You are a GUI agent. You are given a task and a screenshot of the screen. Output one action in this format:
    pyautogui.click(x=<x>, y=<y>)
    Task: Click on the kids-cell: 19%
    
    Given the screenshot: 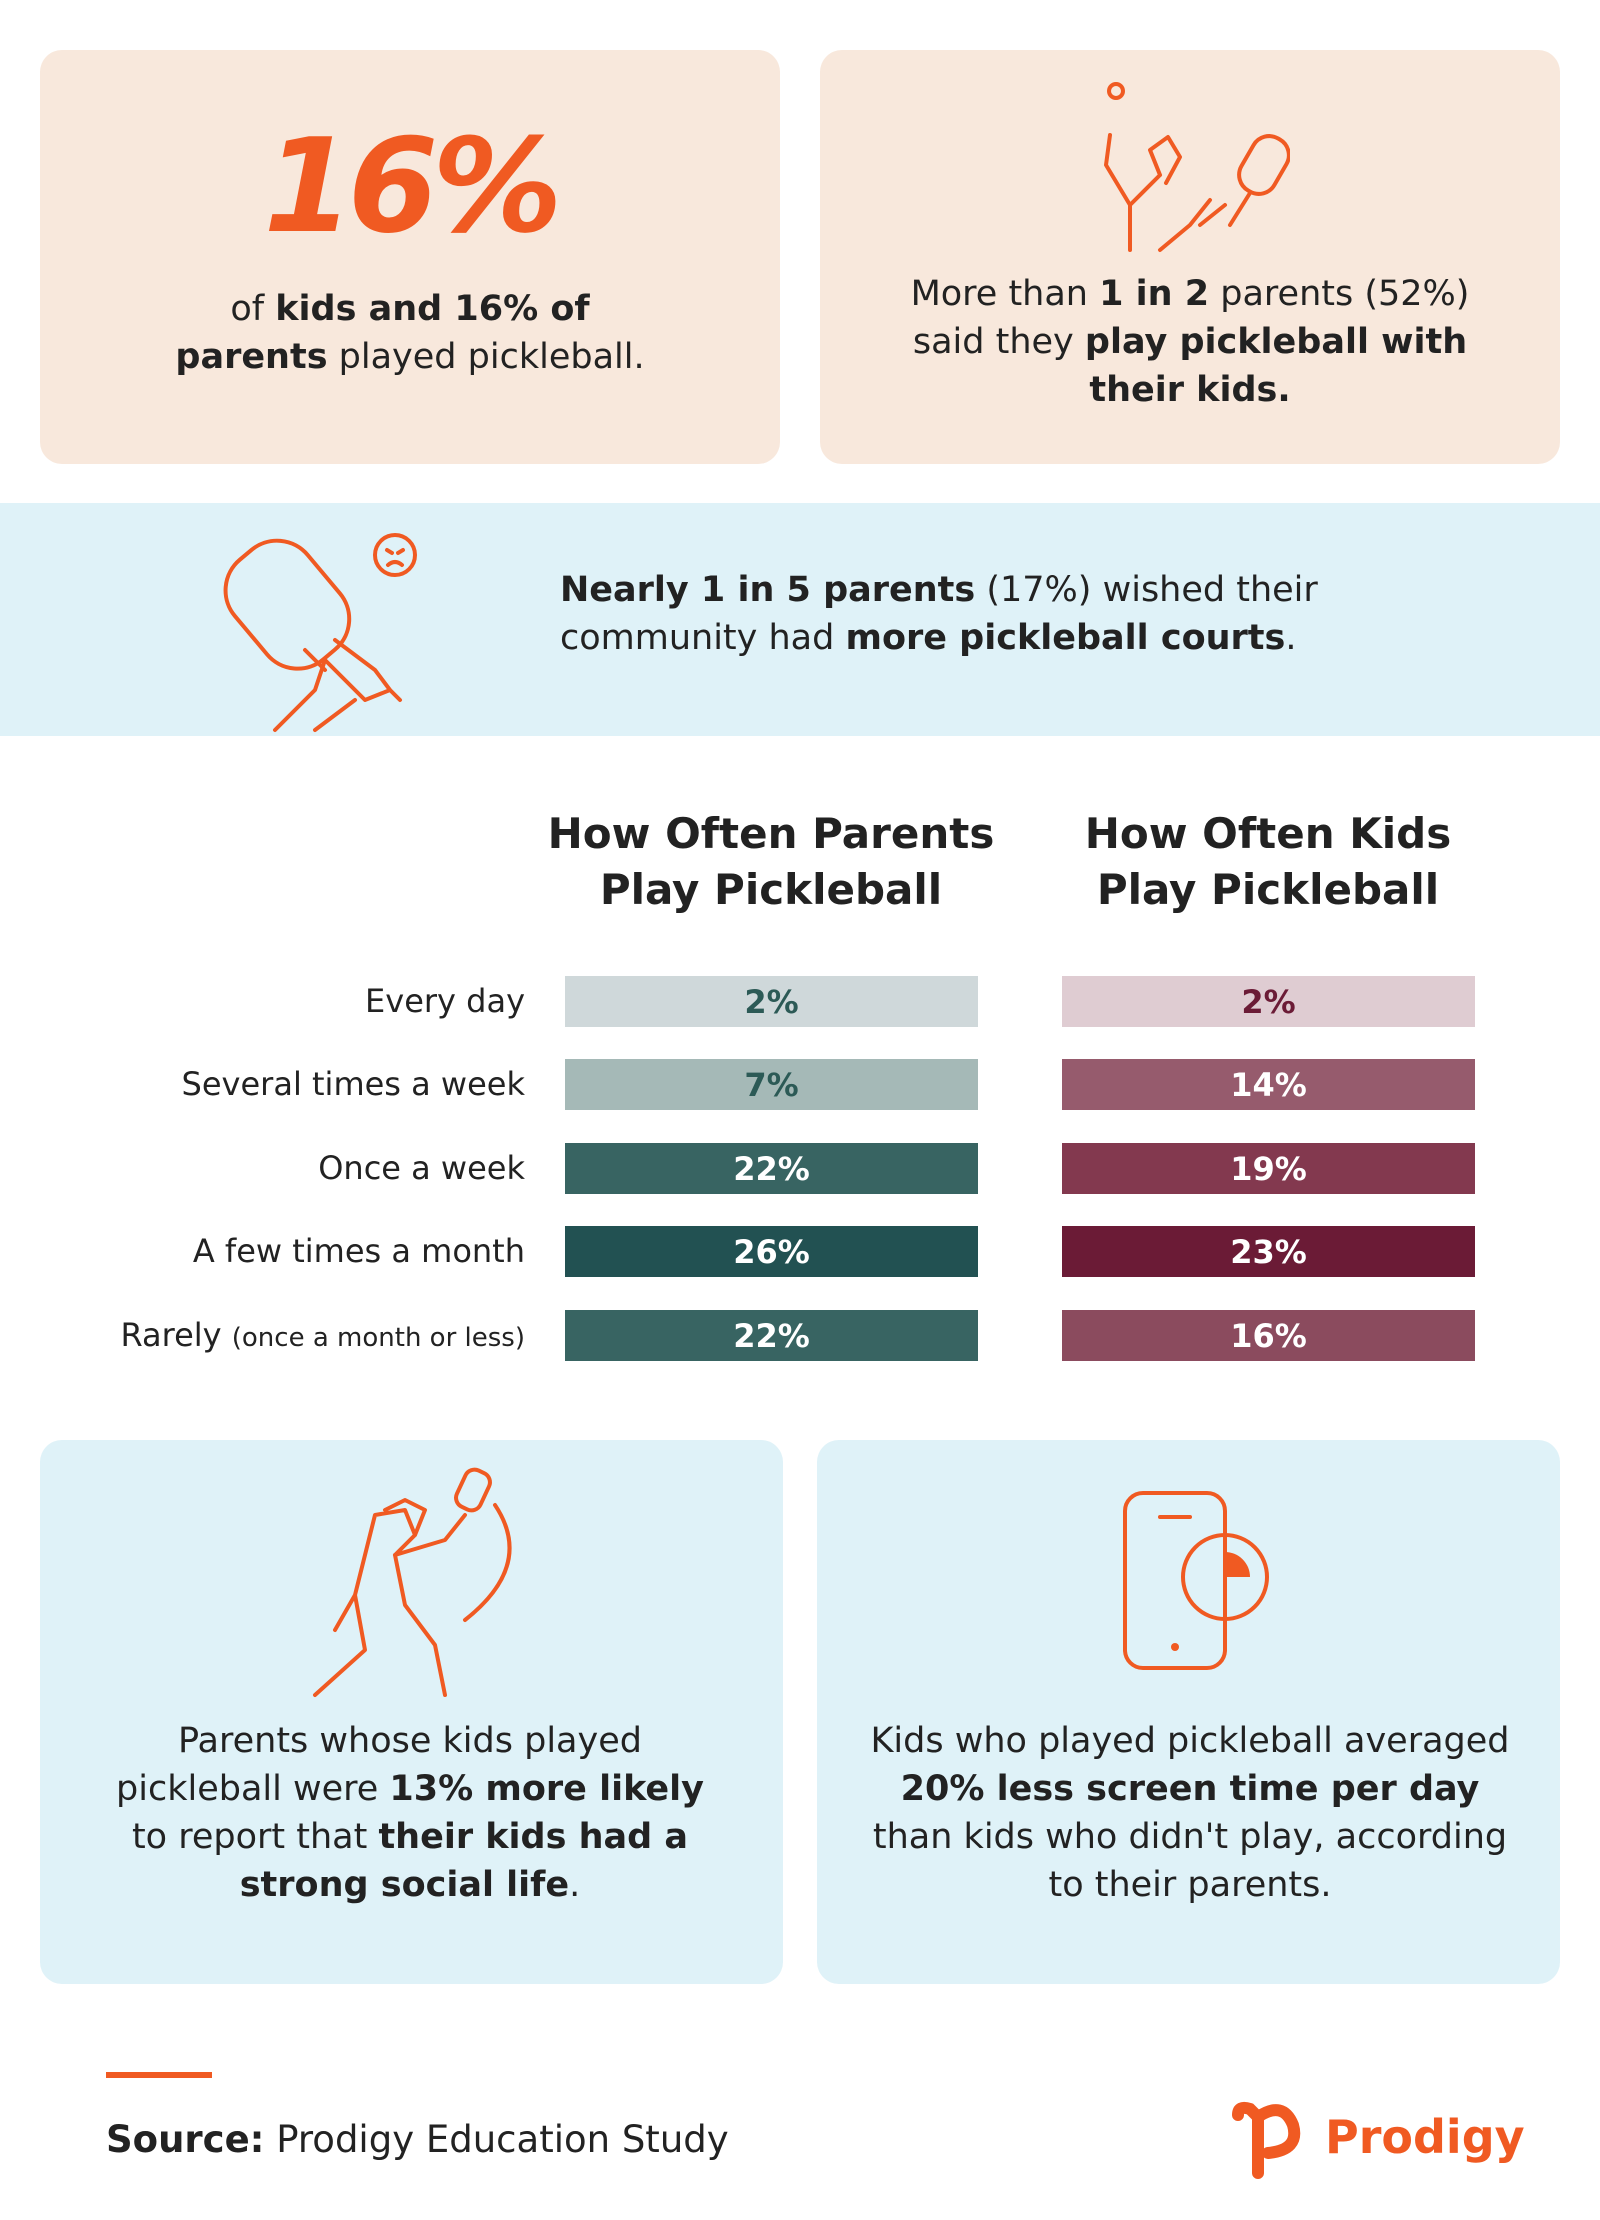 What is the action you would take?
    pyautogui.click(x=1268, y=1168)
    